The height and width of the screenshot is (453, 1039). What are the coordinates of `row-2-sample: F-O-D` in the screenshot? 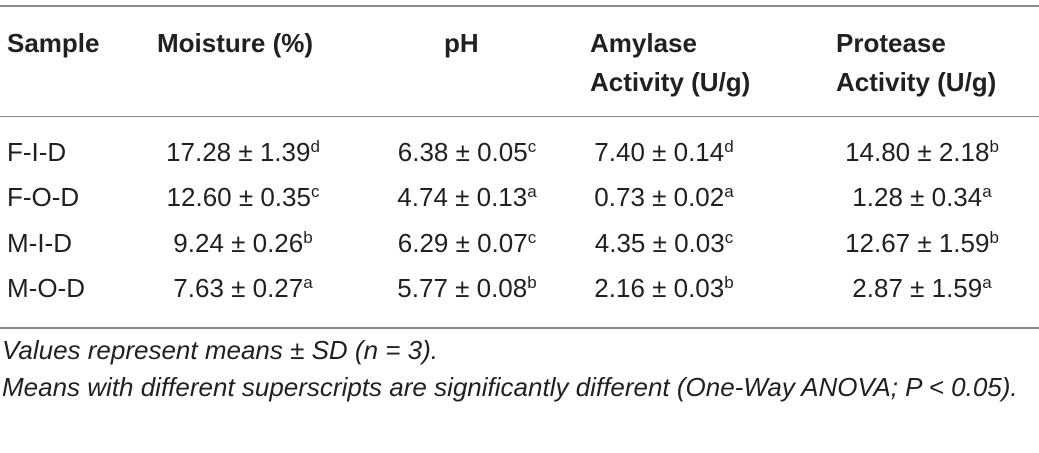 It's located at (43, 197).